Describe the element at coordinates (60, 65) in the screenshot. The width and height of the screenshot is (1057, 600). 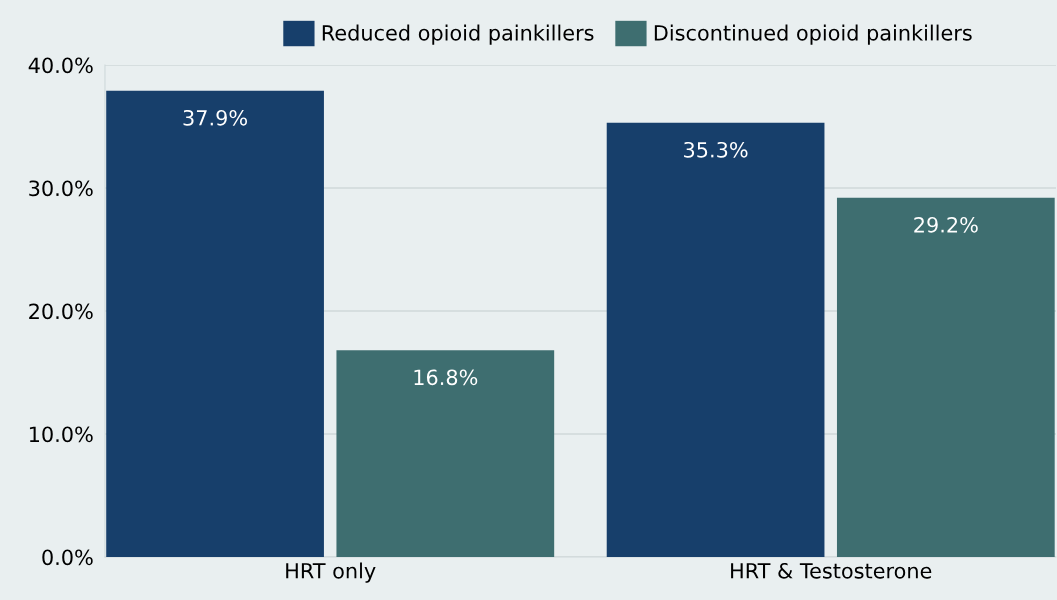
I see `y-tick-label: 40.0%` at that location.